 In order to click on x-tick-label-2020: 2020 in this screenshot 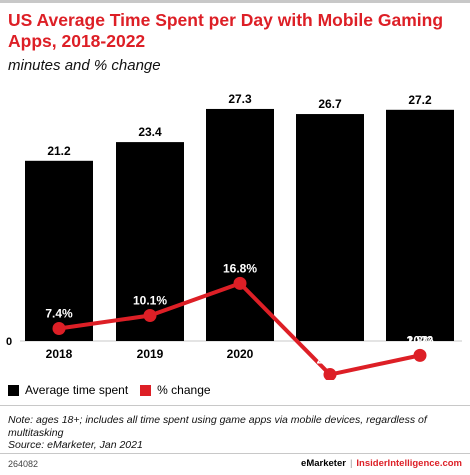, I will do `click(240, 354)`.